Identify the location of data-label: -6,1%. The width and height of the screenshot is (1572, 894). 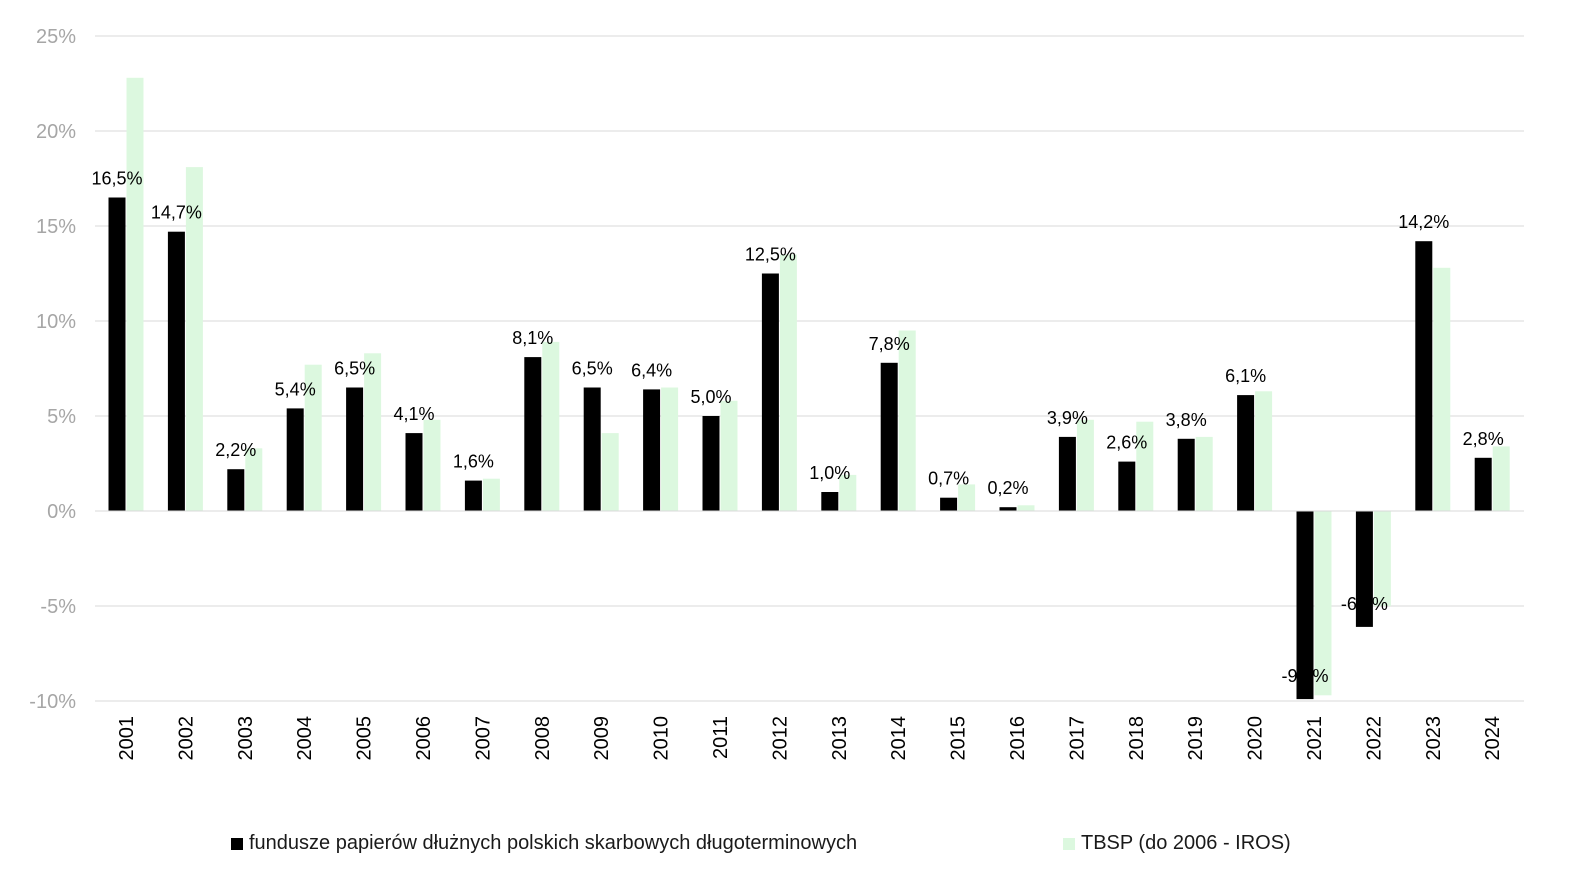
(1364, 604).